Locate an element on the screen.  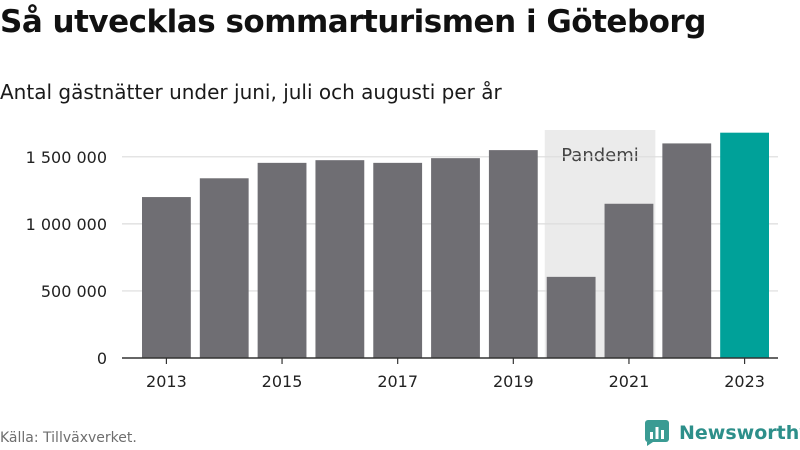
source-note: Källa: Tillväxverket. is located at coordinates (68, 438).